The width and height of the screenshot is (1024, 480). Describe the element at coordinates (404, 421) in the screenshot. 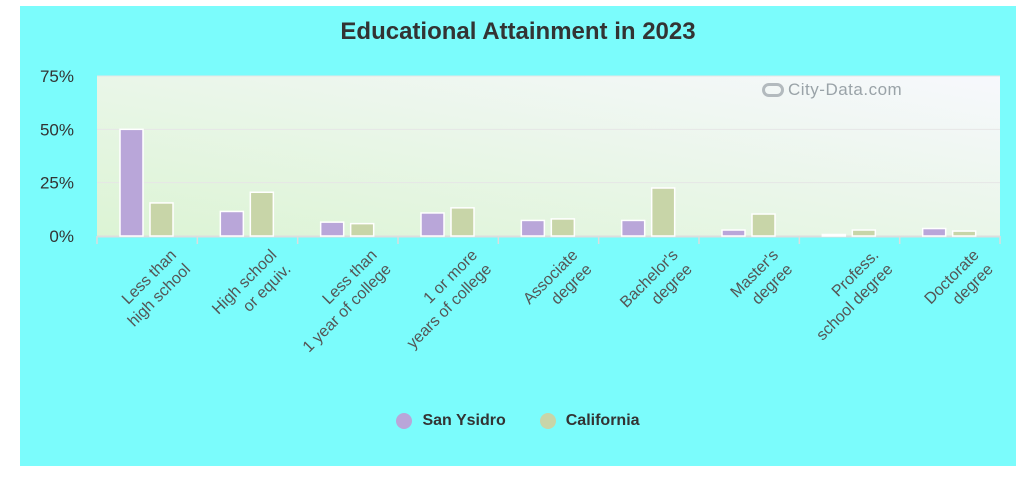

I see `legend-swatch-san-ysidro` at that location.